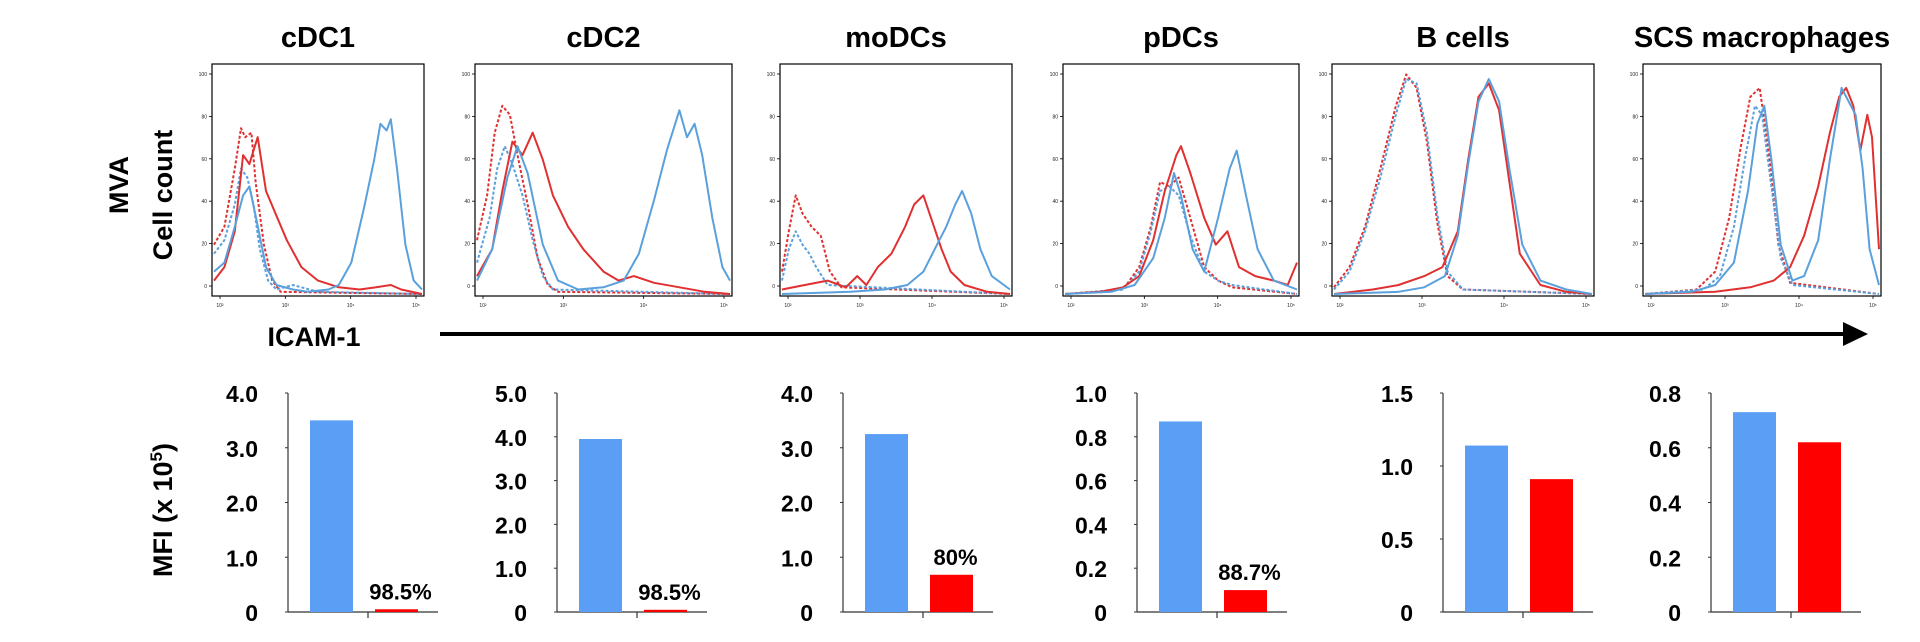 The image size is (1920, 642). Describe the element at coordinates (1249, 572) in the screenshot. I see `bar-percent-annotation: 88.7%` at that location.